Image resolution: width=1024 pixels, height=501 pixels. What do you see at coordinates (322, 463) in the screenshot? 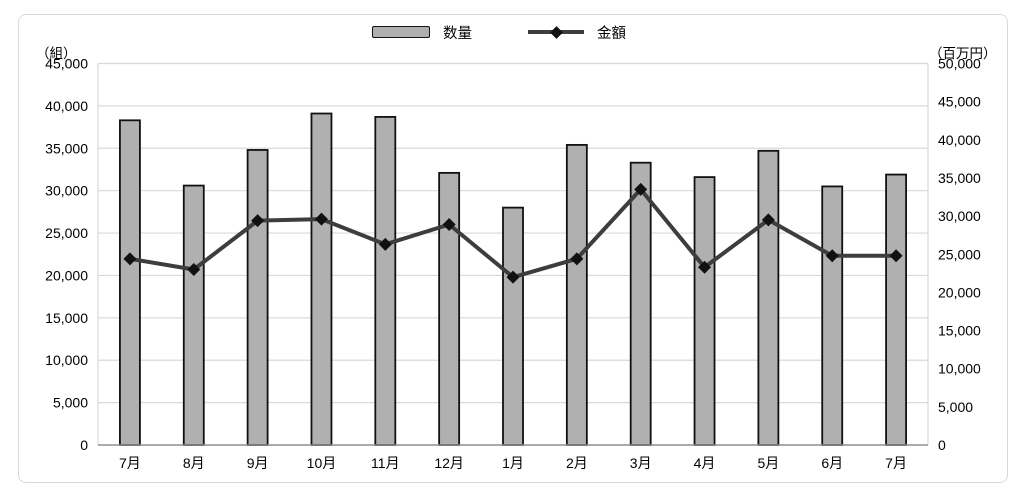
I see `x-axis-category-label: 10月` at bounding box center [322, 463].